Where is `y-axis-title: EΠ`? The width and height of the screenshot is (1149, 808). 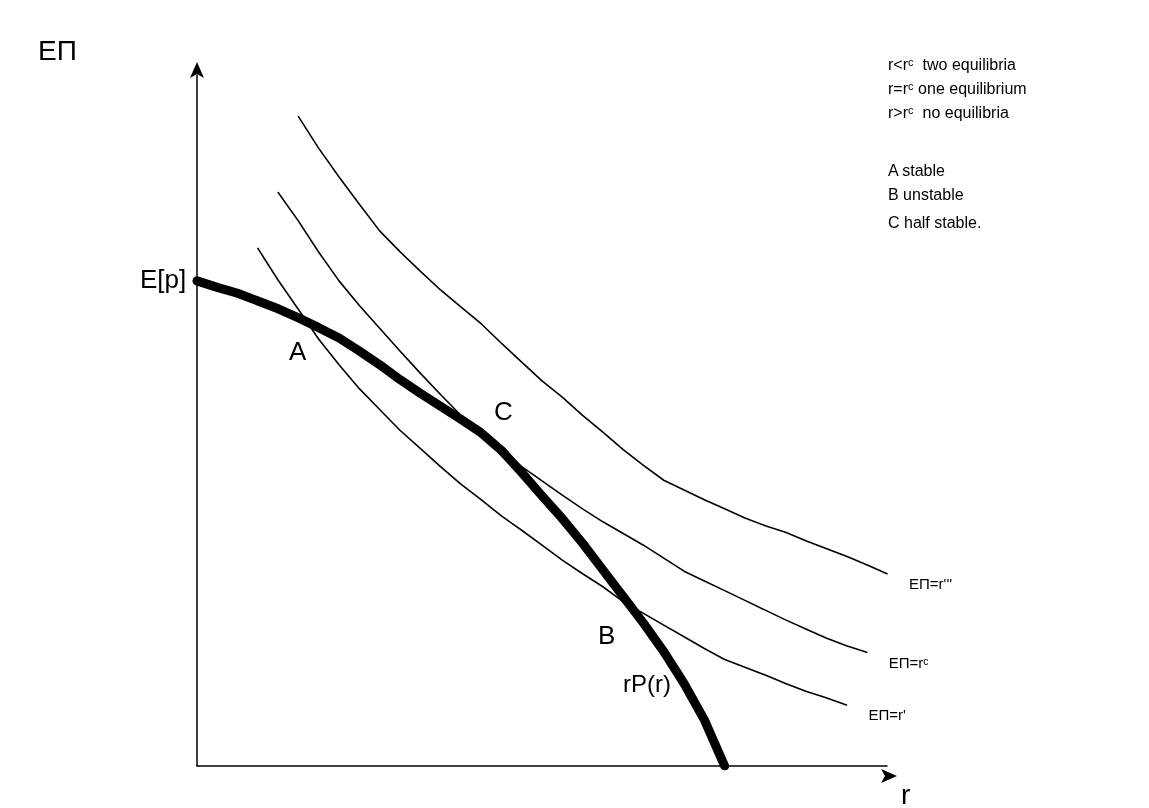
y-axis-title: EΠ is located at coordinates (57, 50).